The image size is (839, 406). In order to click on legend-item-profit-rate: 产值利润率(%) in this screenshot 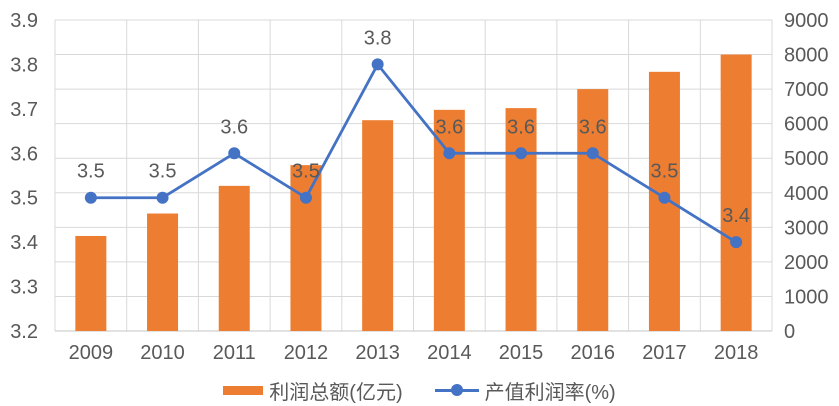, I will do `click(525, 390)`.